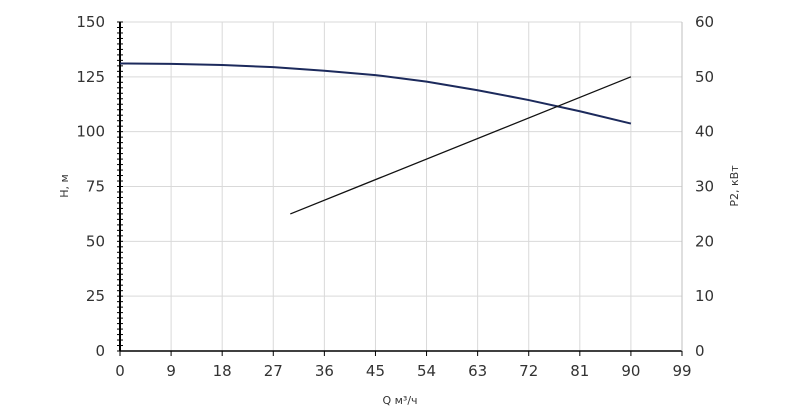 The height and width of the screenshot is (408, 800). Describe the element at coordinates (461, 145) in the screenshot. I see `power-curve-line` at that location.